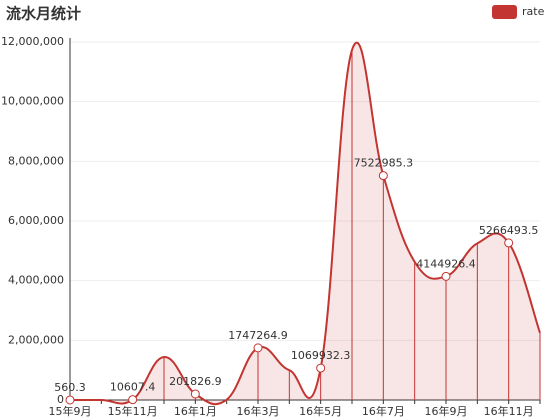 The image size is (550, 420). Describe the element at coordinates (32, 101) in the screenshot. I see `y-tick-label: 10,000,000` at that location.